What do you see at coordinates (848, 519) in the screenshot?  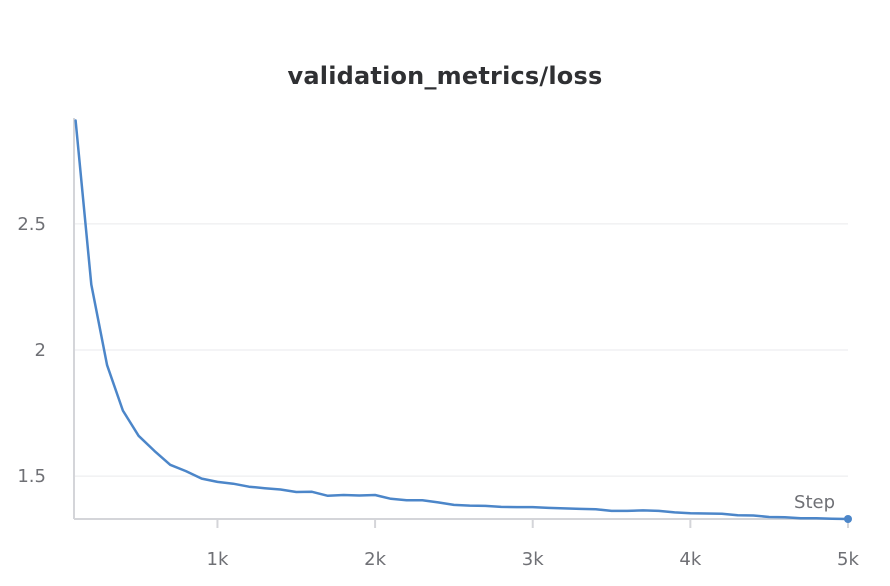 I see `series-end-point` at bounding box center [848, 519].